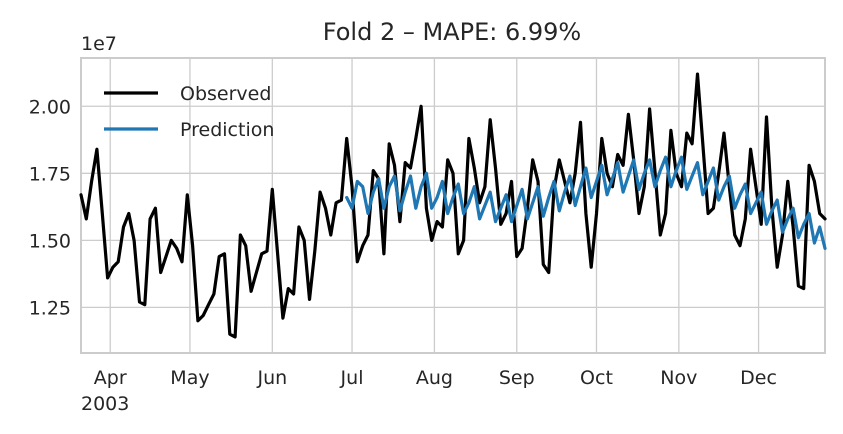 The height and width of the screenshot is (434, 843). What do you see at coordinates (50, 207) in the screenshot?
I see `y-axis: 1.25 1.50 1.75 2.00` at bounding box center [50, 207].